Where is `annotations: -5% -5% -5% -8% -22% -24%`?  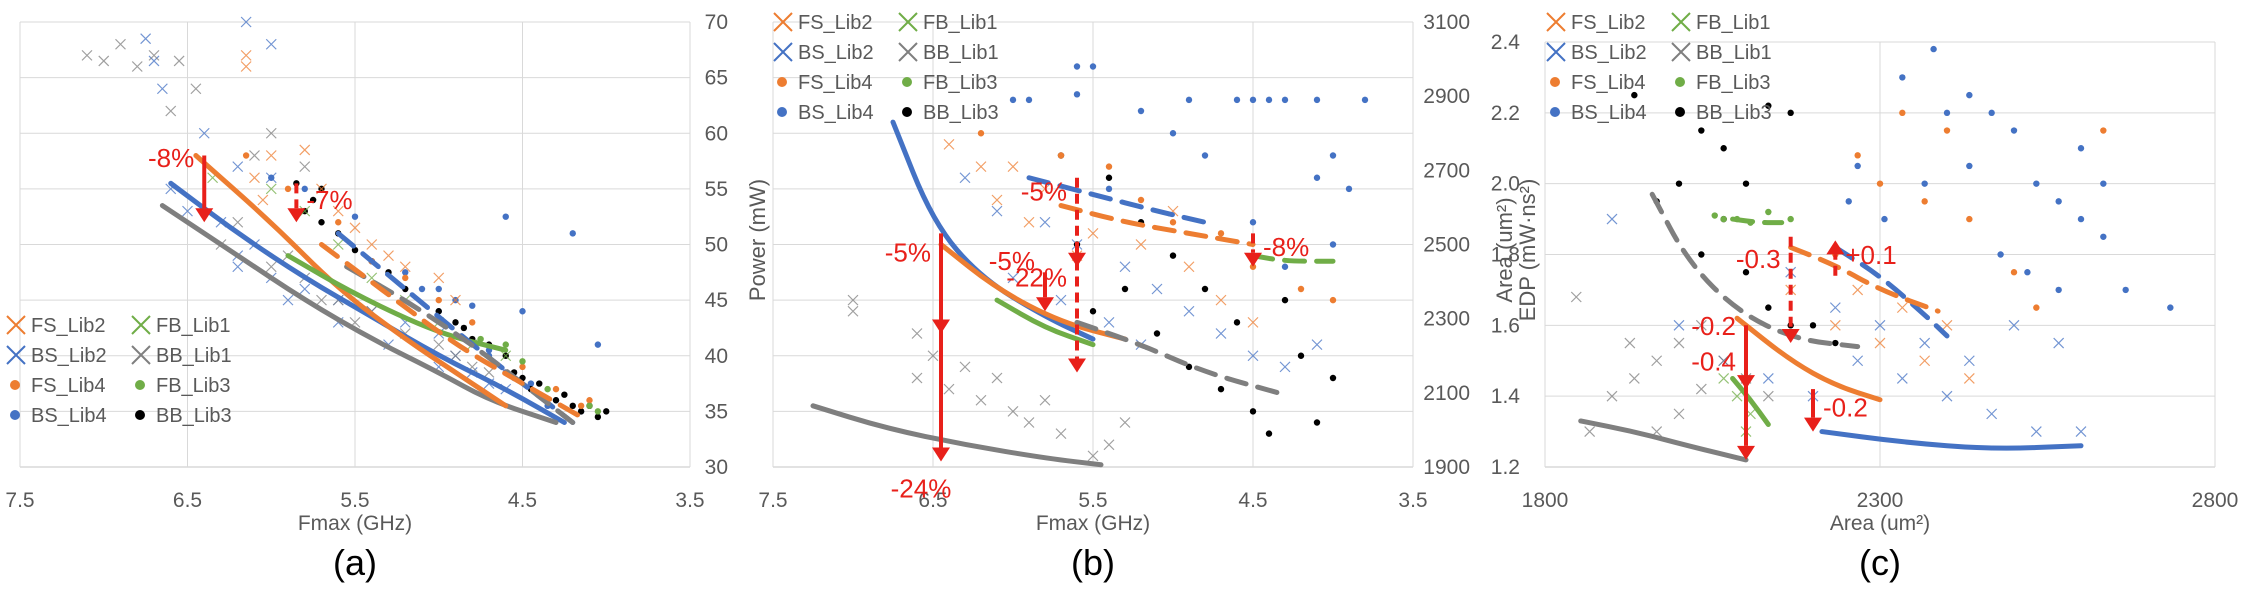
annotations: -5% -5% -5% -8% -22% -24% is located at coordinates (1097, 339).